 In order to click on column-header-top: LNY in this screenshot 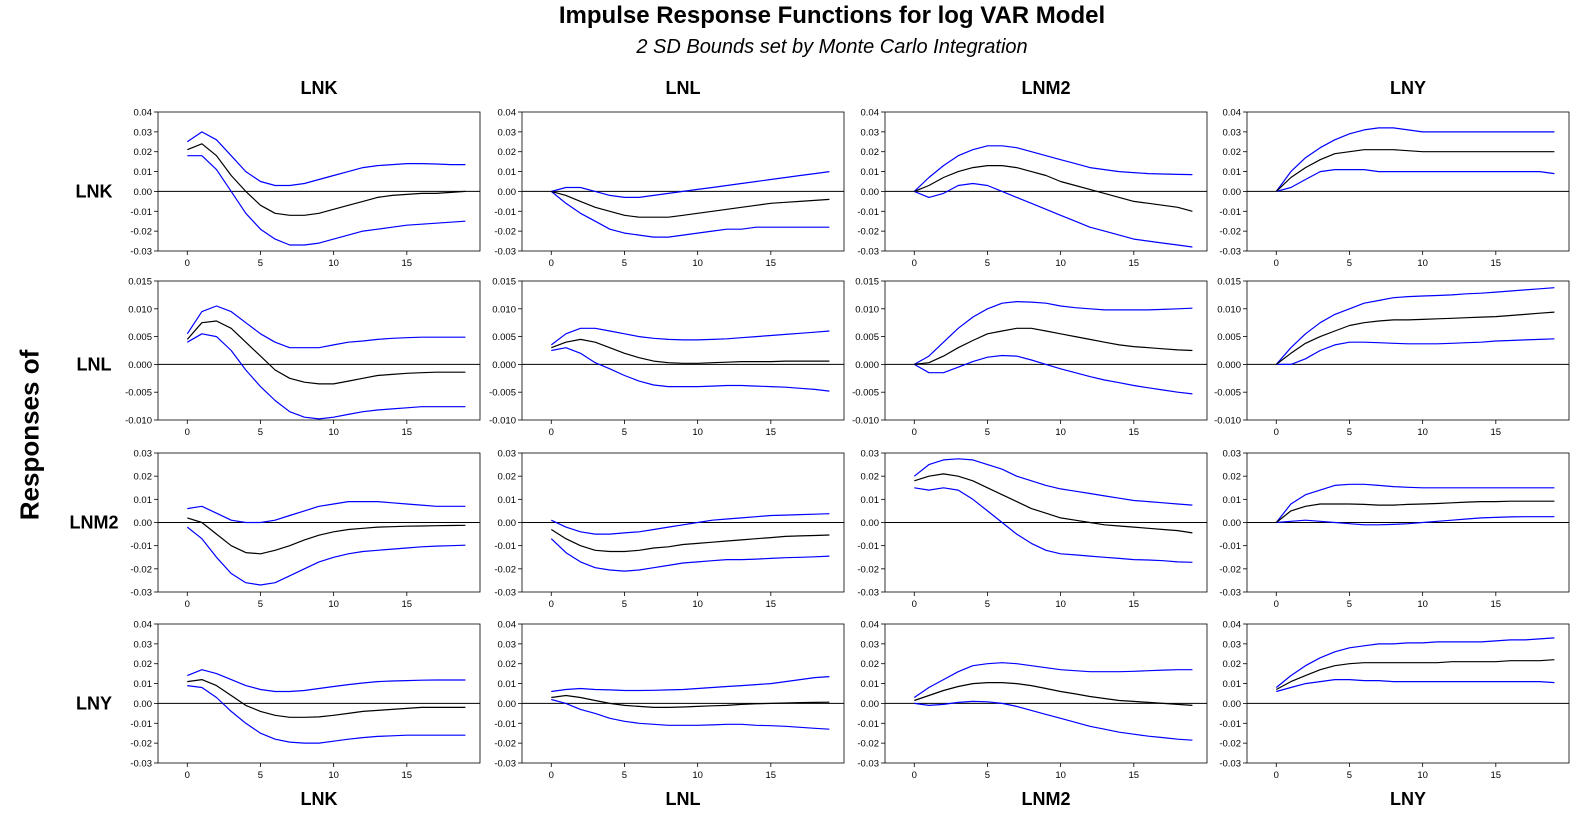, I will do `click(1408, 88)`.